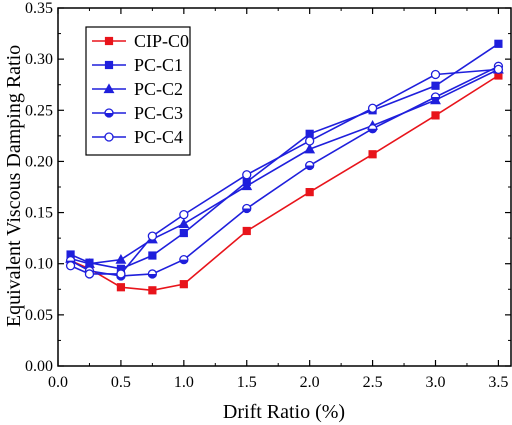 Image resolution: width=512 pixels, height=425 pixels. What do you see at coordinates (436, 382) in the screenshot?
I see `x-tick-label: 3.0` at bounding box center [436, 382].